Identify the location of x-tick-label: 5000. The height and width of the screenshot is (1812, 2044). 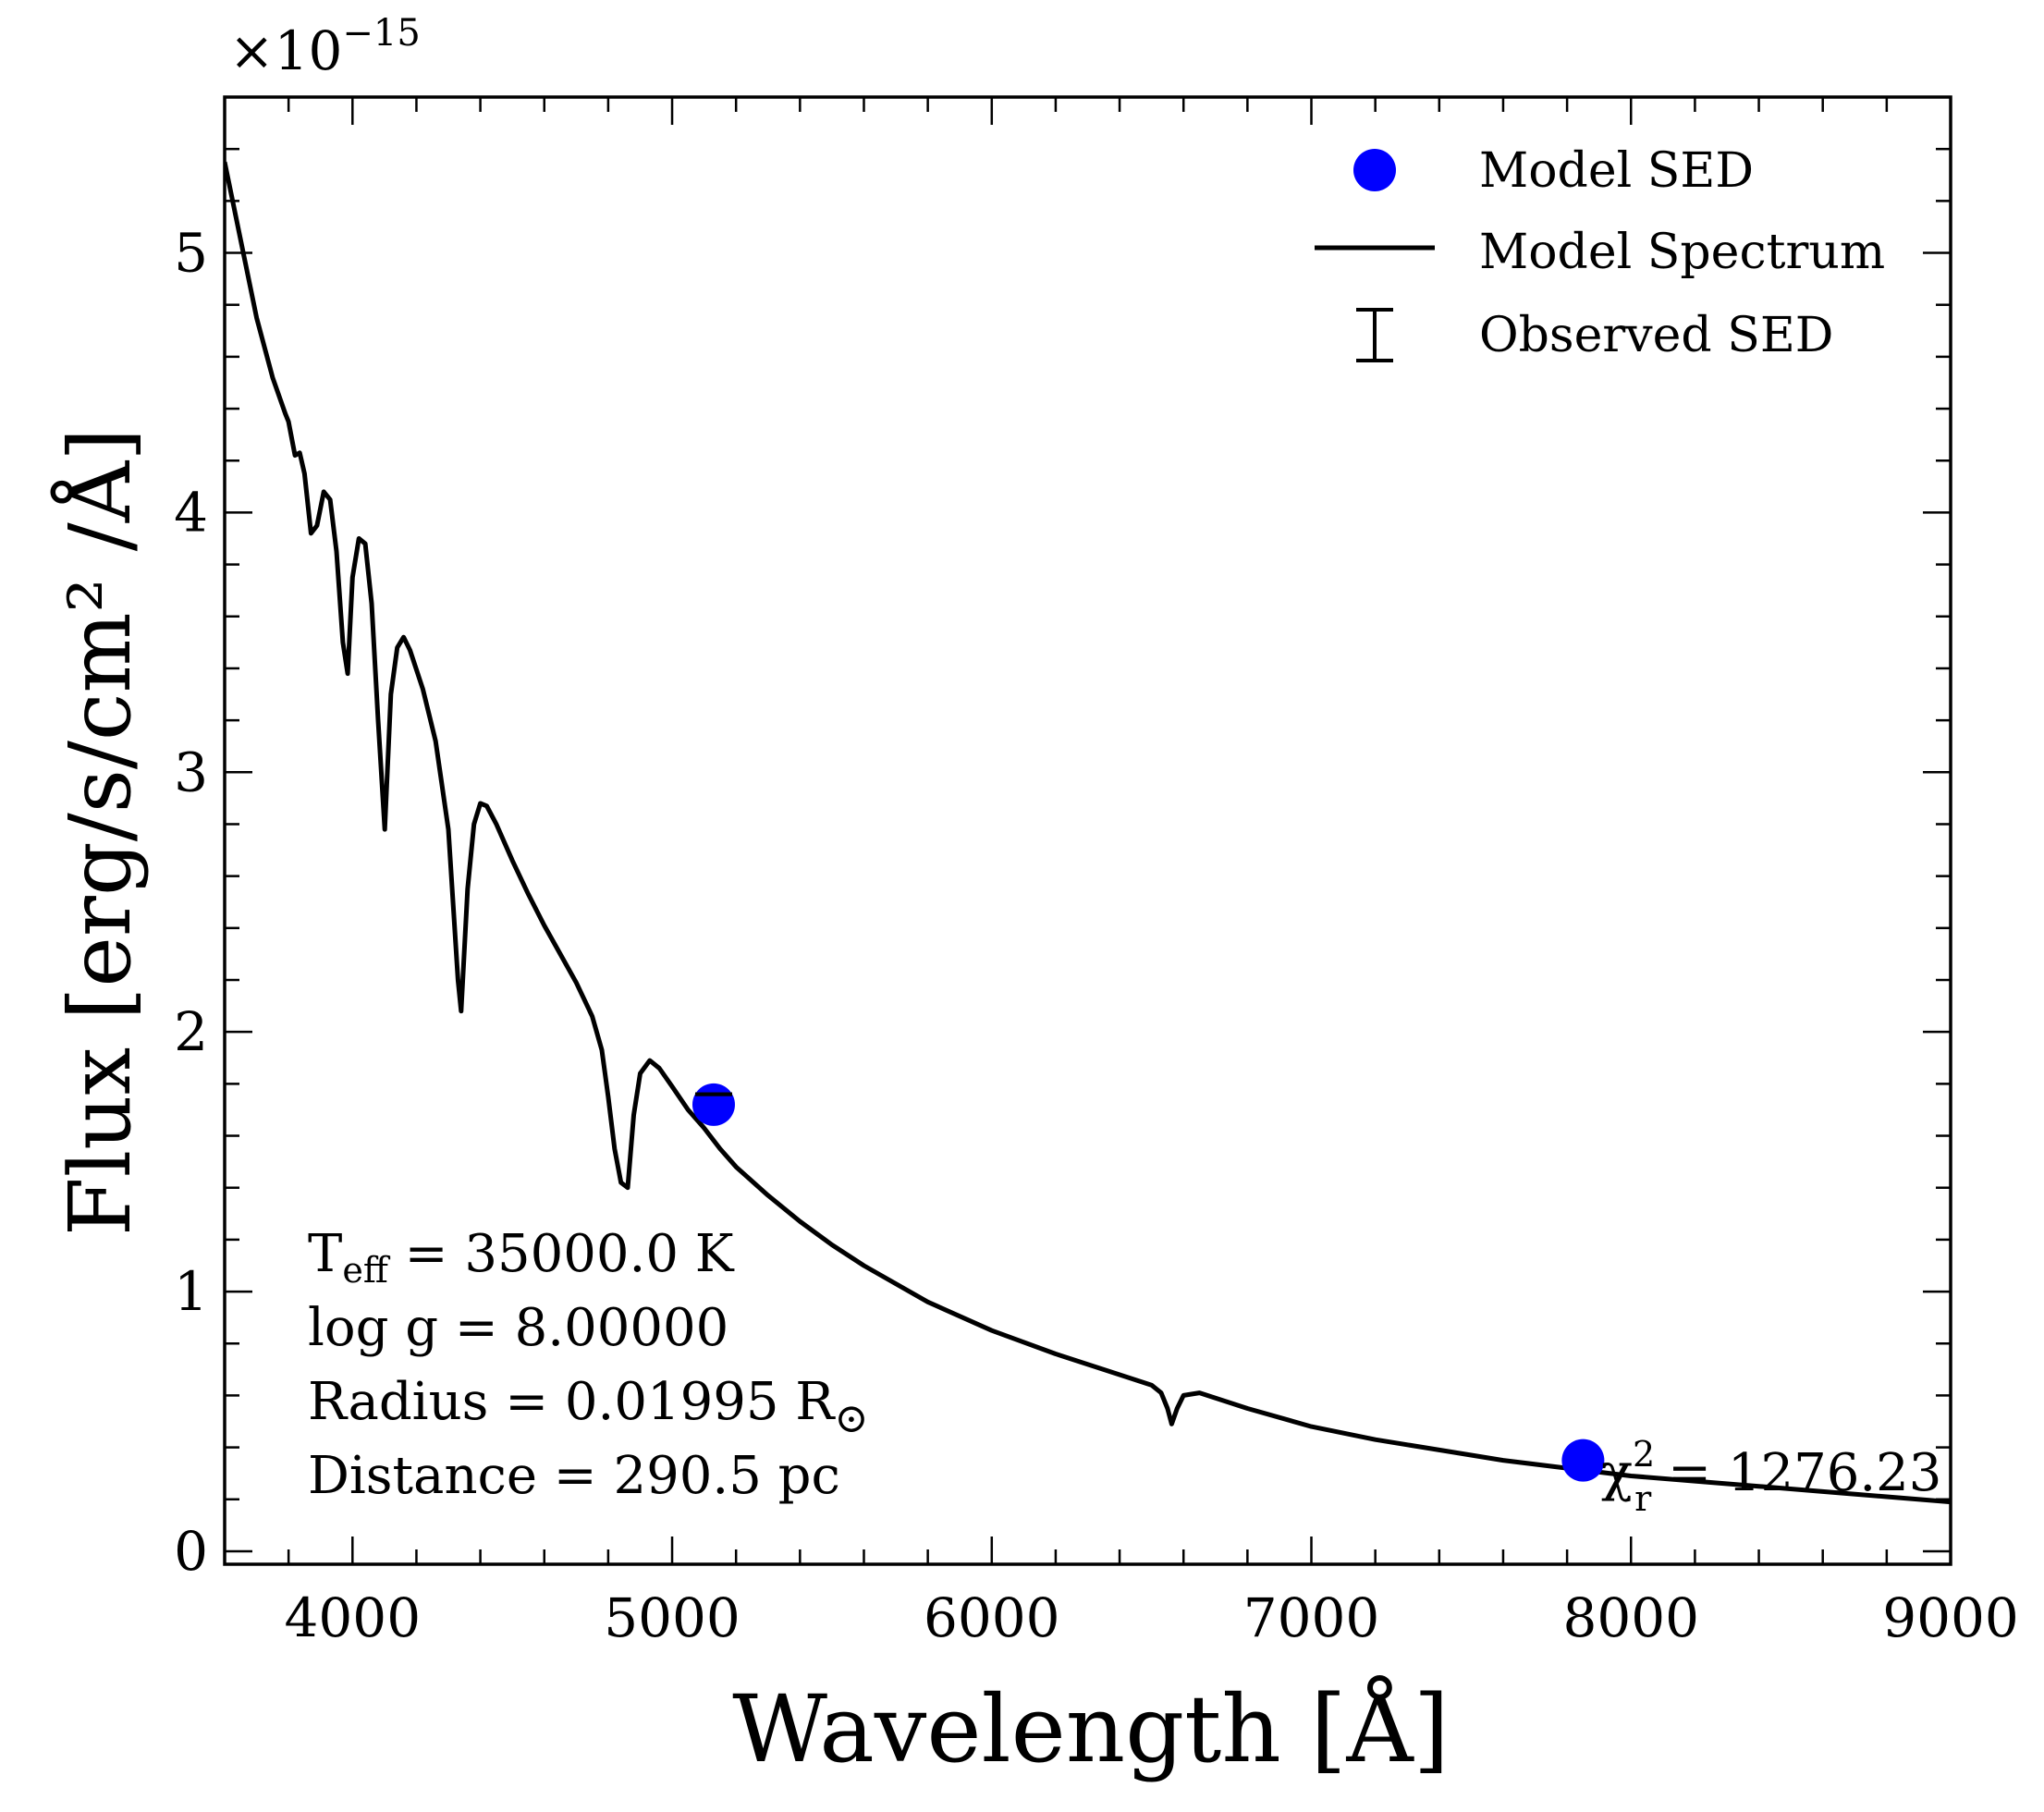
(672, 1617).